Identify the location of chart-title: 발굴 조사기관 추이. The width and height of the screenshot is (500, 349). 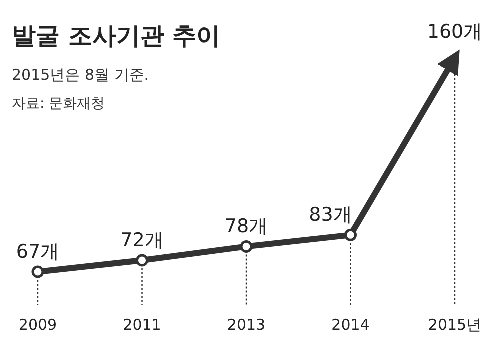
(116, 36).